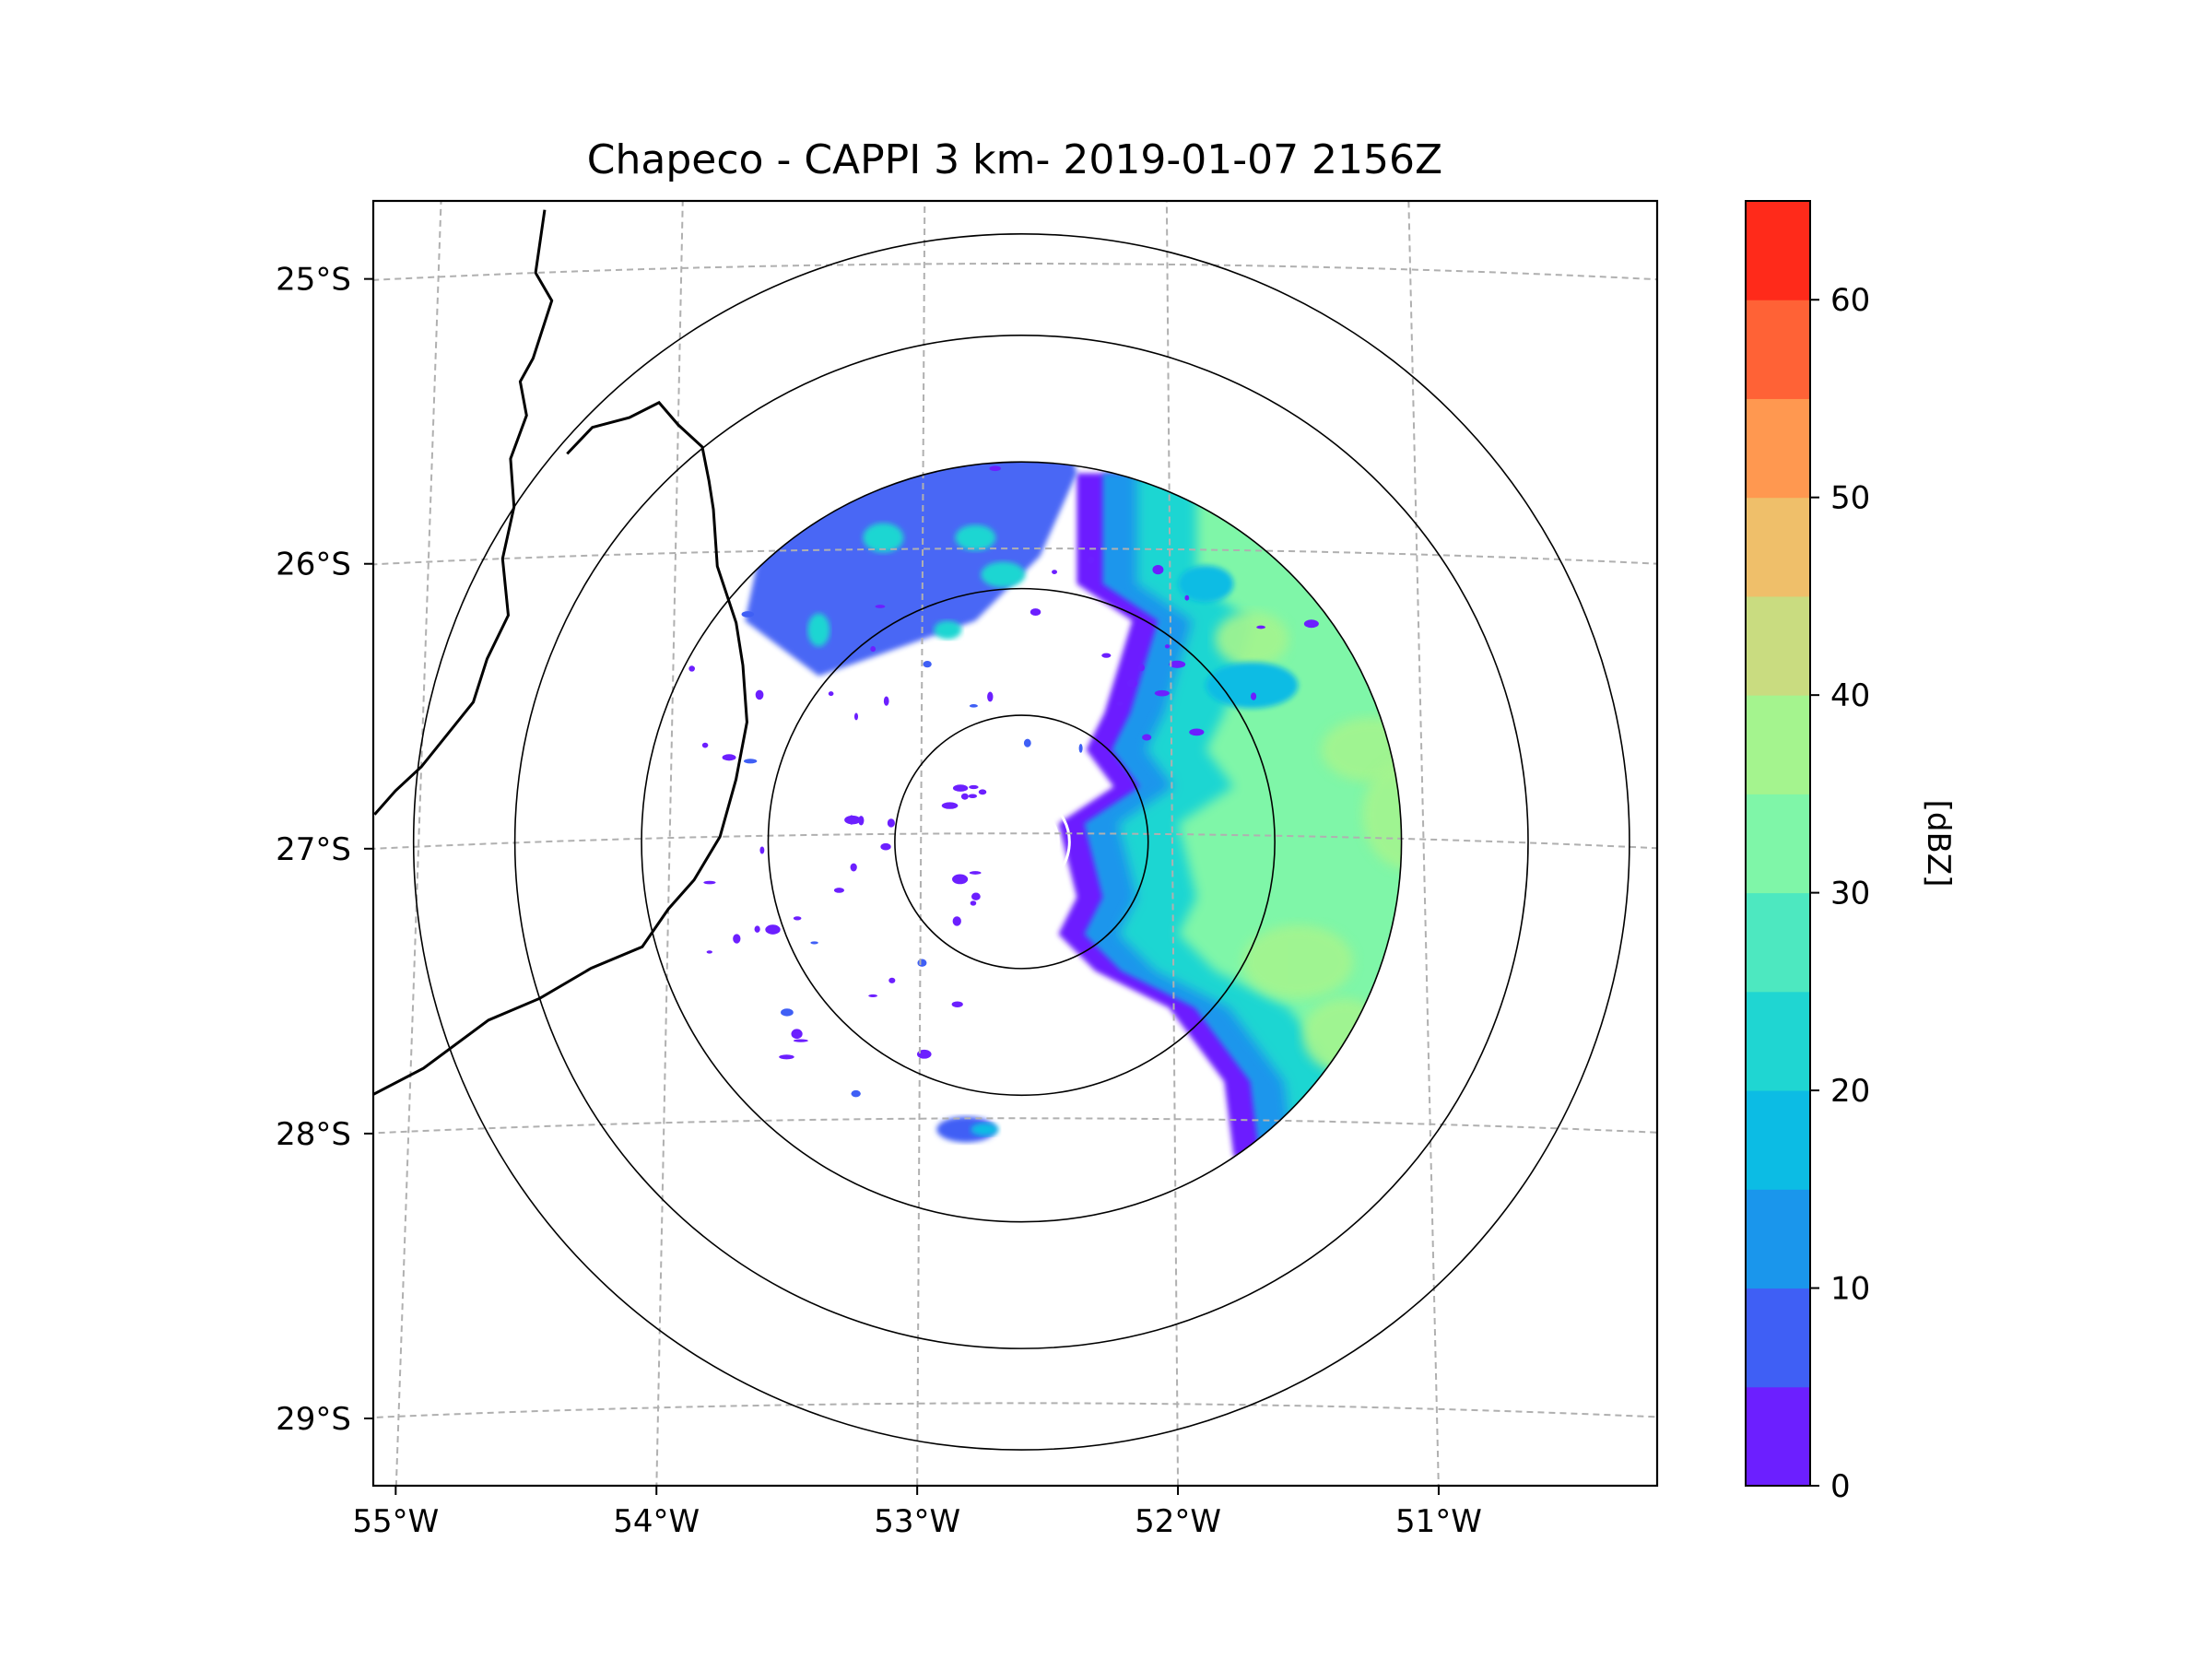 This screenshot has height=1659, width=2212. I want to click on colorbar-tick-label: 40, so click(1850, 695).